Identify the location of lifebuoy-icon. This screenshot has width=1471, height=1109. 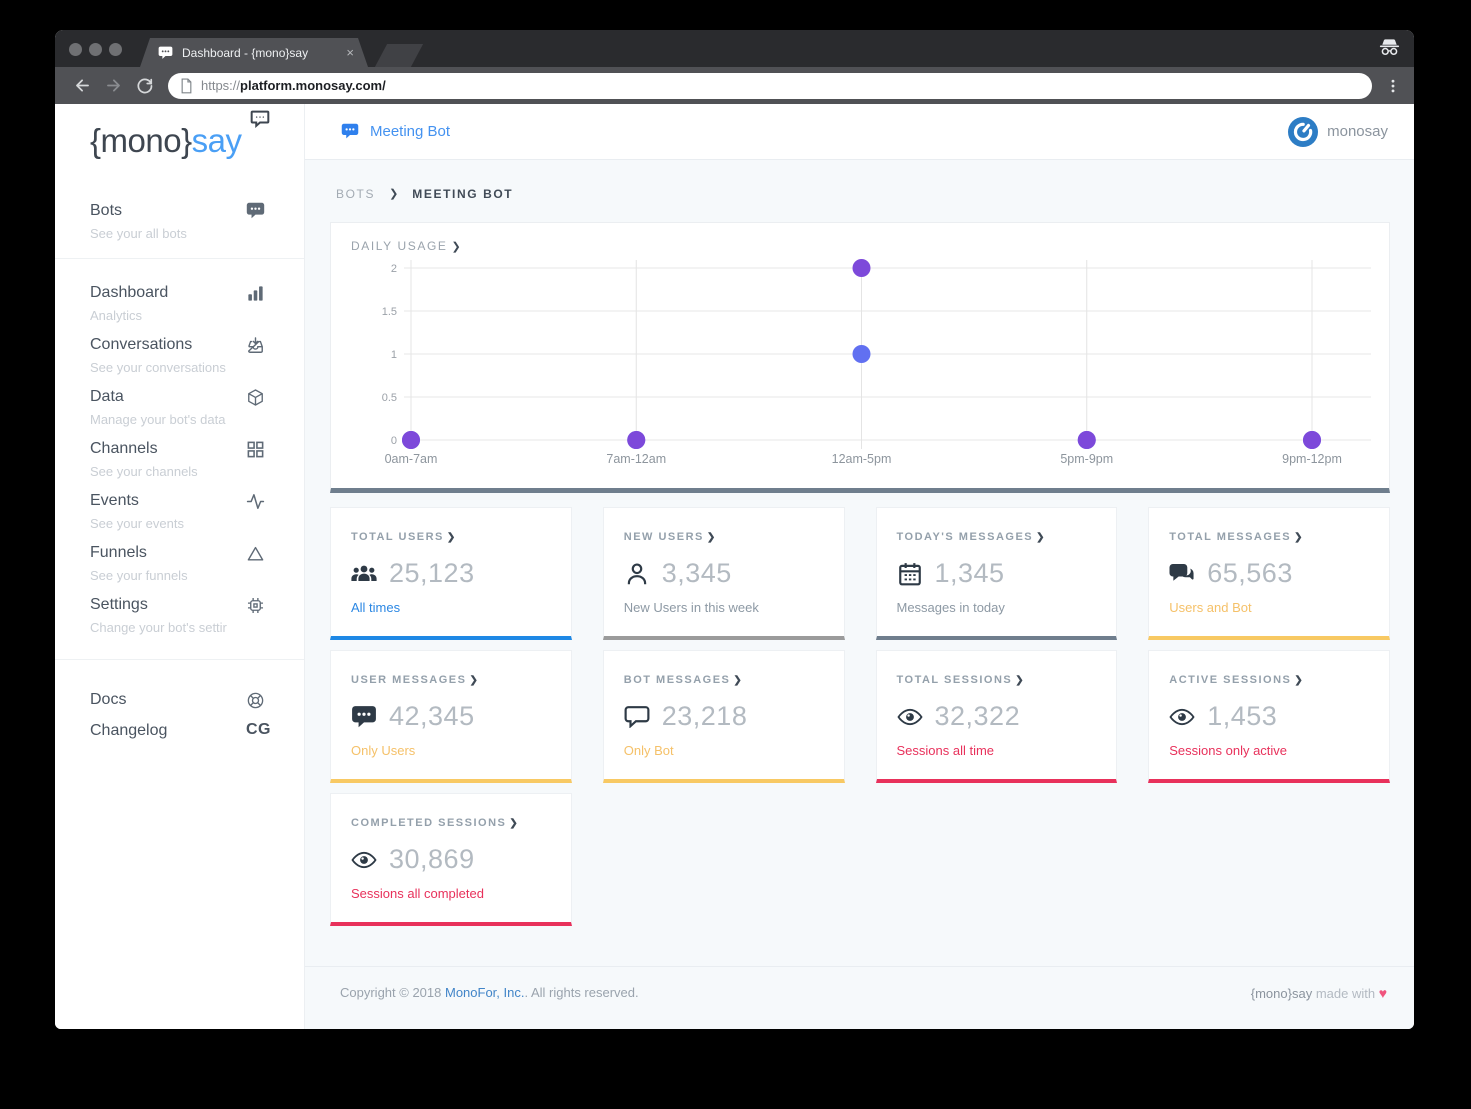
(255, 700).